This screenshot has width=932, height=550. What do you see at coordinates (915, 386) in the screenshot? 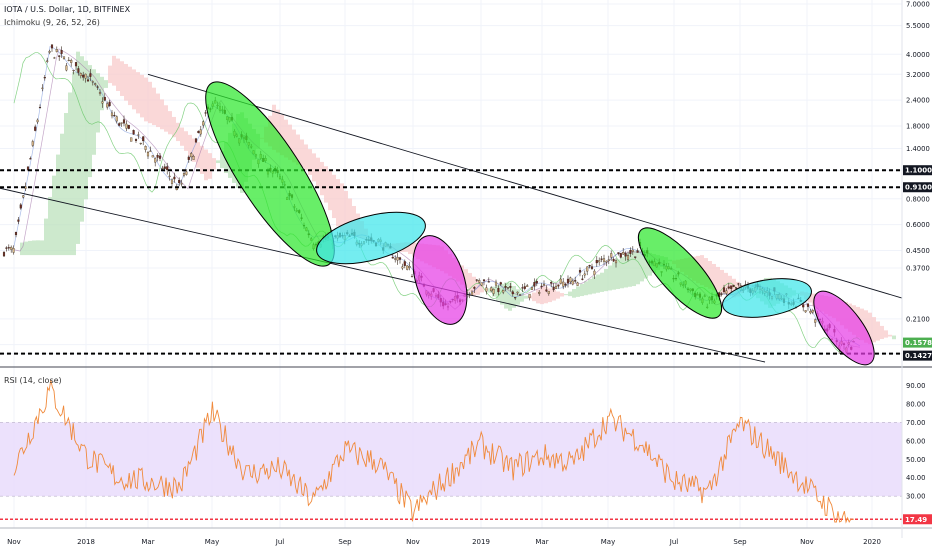
I see `rsi-tick-label: 90.00` at bounding box center [915, 386].